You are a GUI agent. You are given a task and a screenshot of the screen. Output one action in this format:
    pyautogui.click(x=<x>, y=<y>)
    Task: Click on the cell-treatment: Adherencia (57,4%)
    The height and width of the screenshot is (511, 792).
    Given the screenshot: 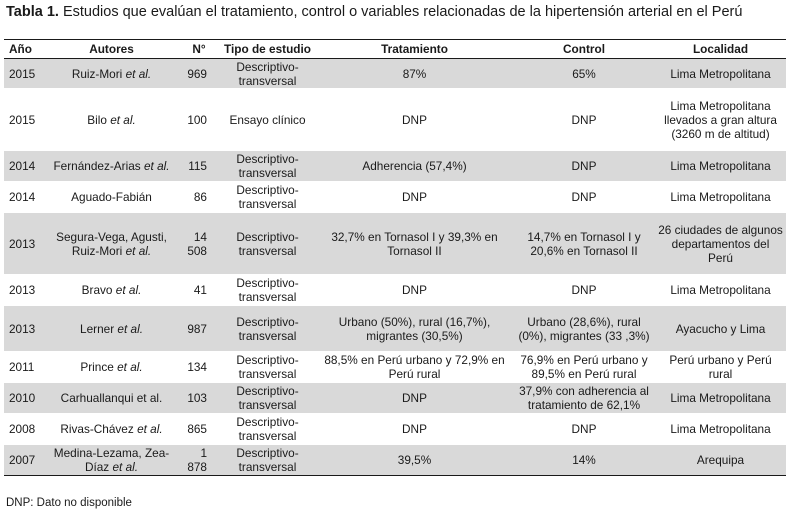 What is the action you would take?
    pyautogui.click(x=414, y=166)
    